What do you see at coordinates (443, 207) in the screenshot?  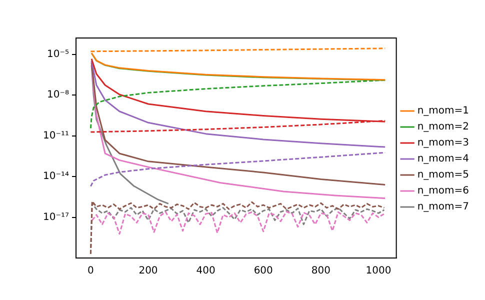 I see `legend-label: n_mom=7` at bounding box center [443, 207].